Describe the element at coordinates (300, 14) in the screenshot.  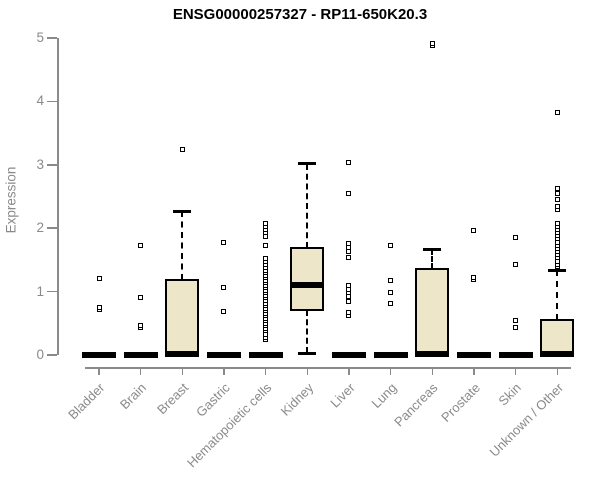
I see `chart-title: ENSG00000257327 - RP11-650K20.3` at that location.